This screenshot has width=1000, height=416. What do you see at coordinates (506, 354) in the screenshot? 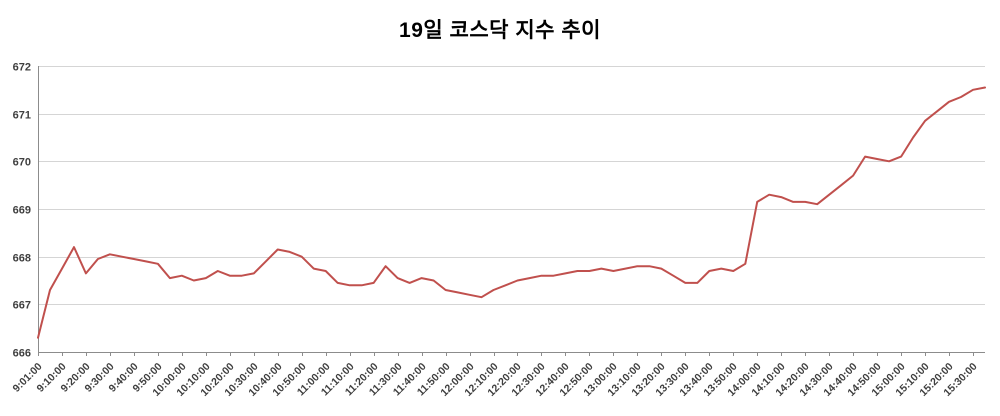
I see `x-axis-ticks` at bounding box center [506, 354].